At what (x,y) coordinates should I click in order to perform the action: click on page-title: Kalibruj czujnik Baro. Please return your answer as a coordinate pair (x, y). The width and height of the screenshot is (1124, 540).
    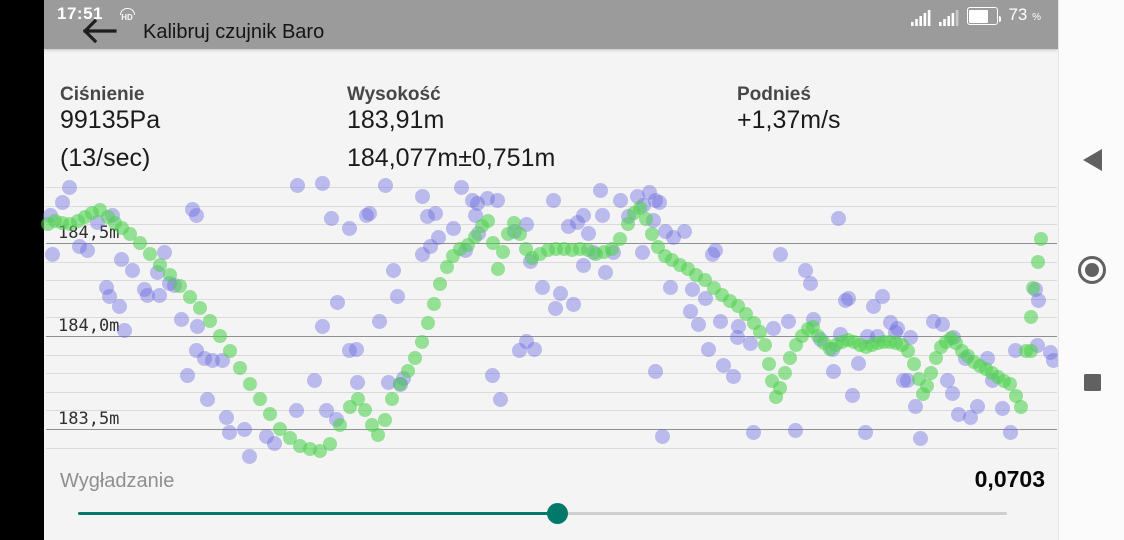
    Looking at the image, I should click on (234, 32).